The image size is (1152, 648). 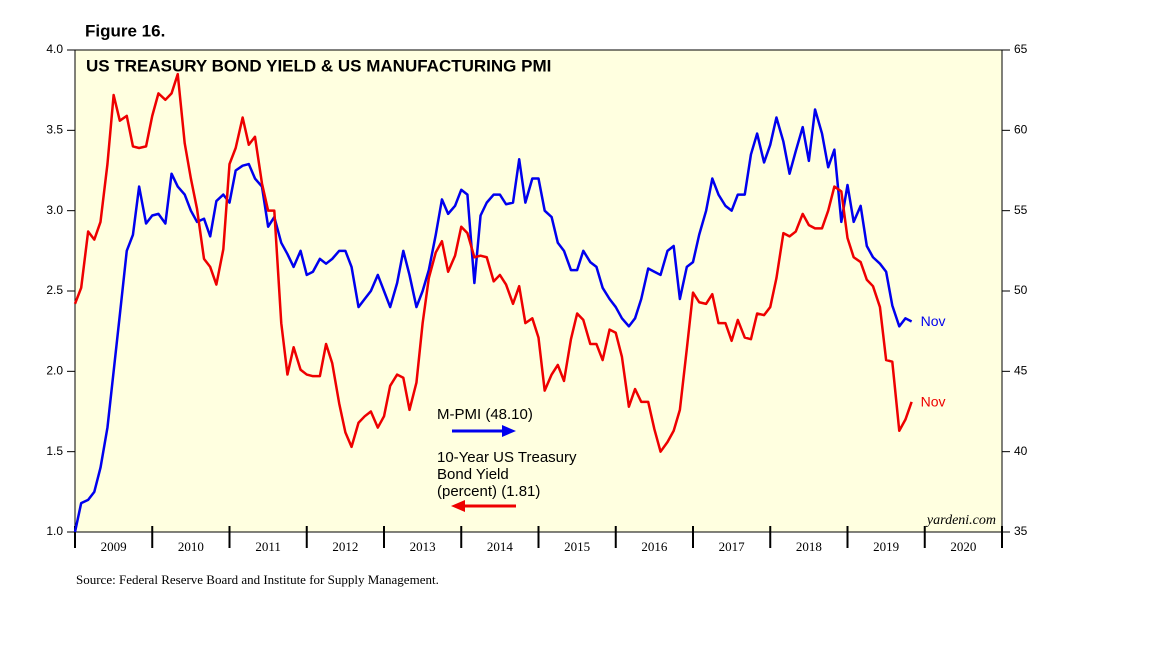 I want to click on y-tick-label: 3.5, so click(x=54, y=130).